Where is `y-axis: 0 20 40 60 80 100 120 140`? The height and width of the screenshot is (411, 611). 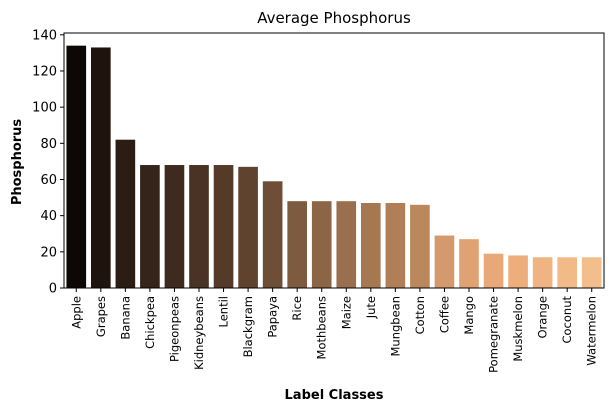
y-axis: 0 20 40 60 80 100 120 140 is located at coordinates (48, 162).